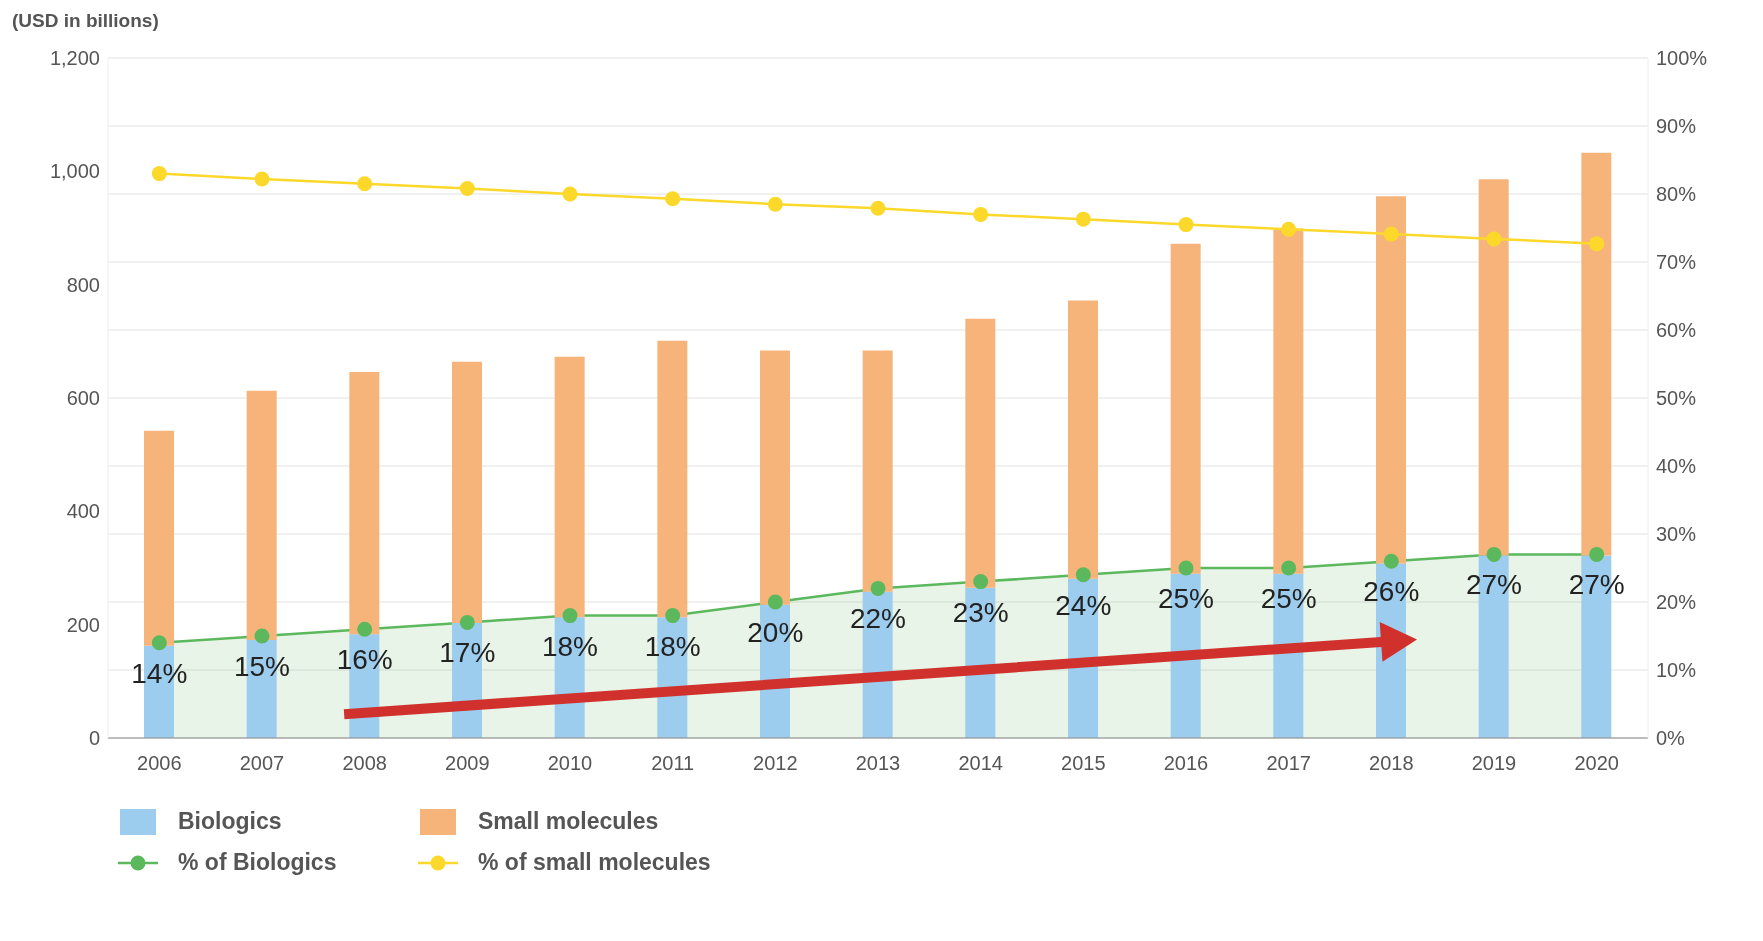 The image size is (1763, 941). What do you see at coordinates (980, 612) in the screenshot?
I see `data-label: 23%` at bounding box center [980, 612].